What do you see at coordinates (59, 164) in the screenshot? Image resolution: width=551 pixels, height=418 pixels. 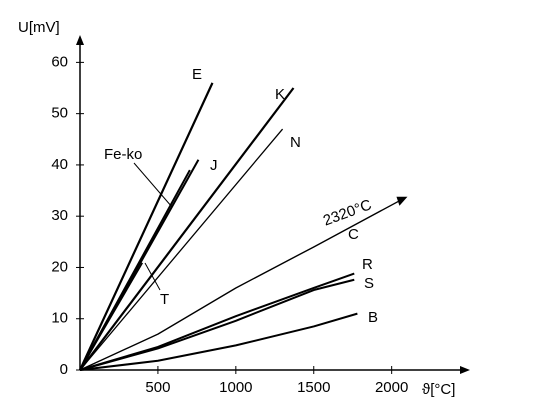 I see `y-tick-label: 40` at bounding box center [59, 164].